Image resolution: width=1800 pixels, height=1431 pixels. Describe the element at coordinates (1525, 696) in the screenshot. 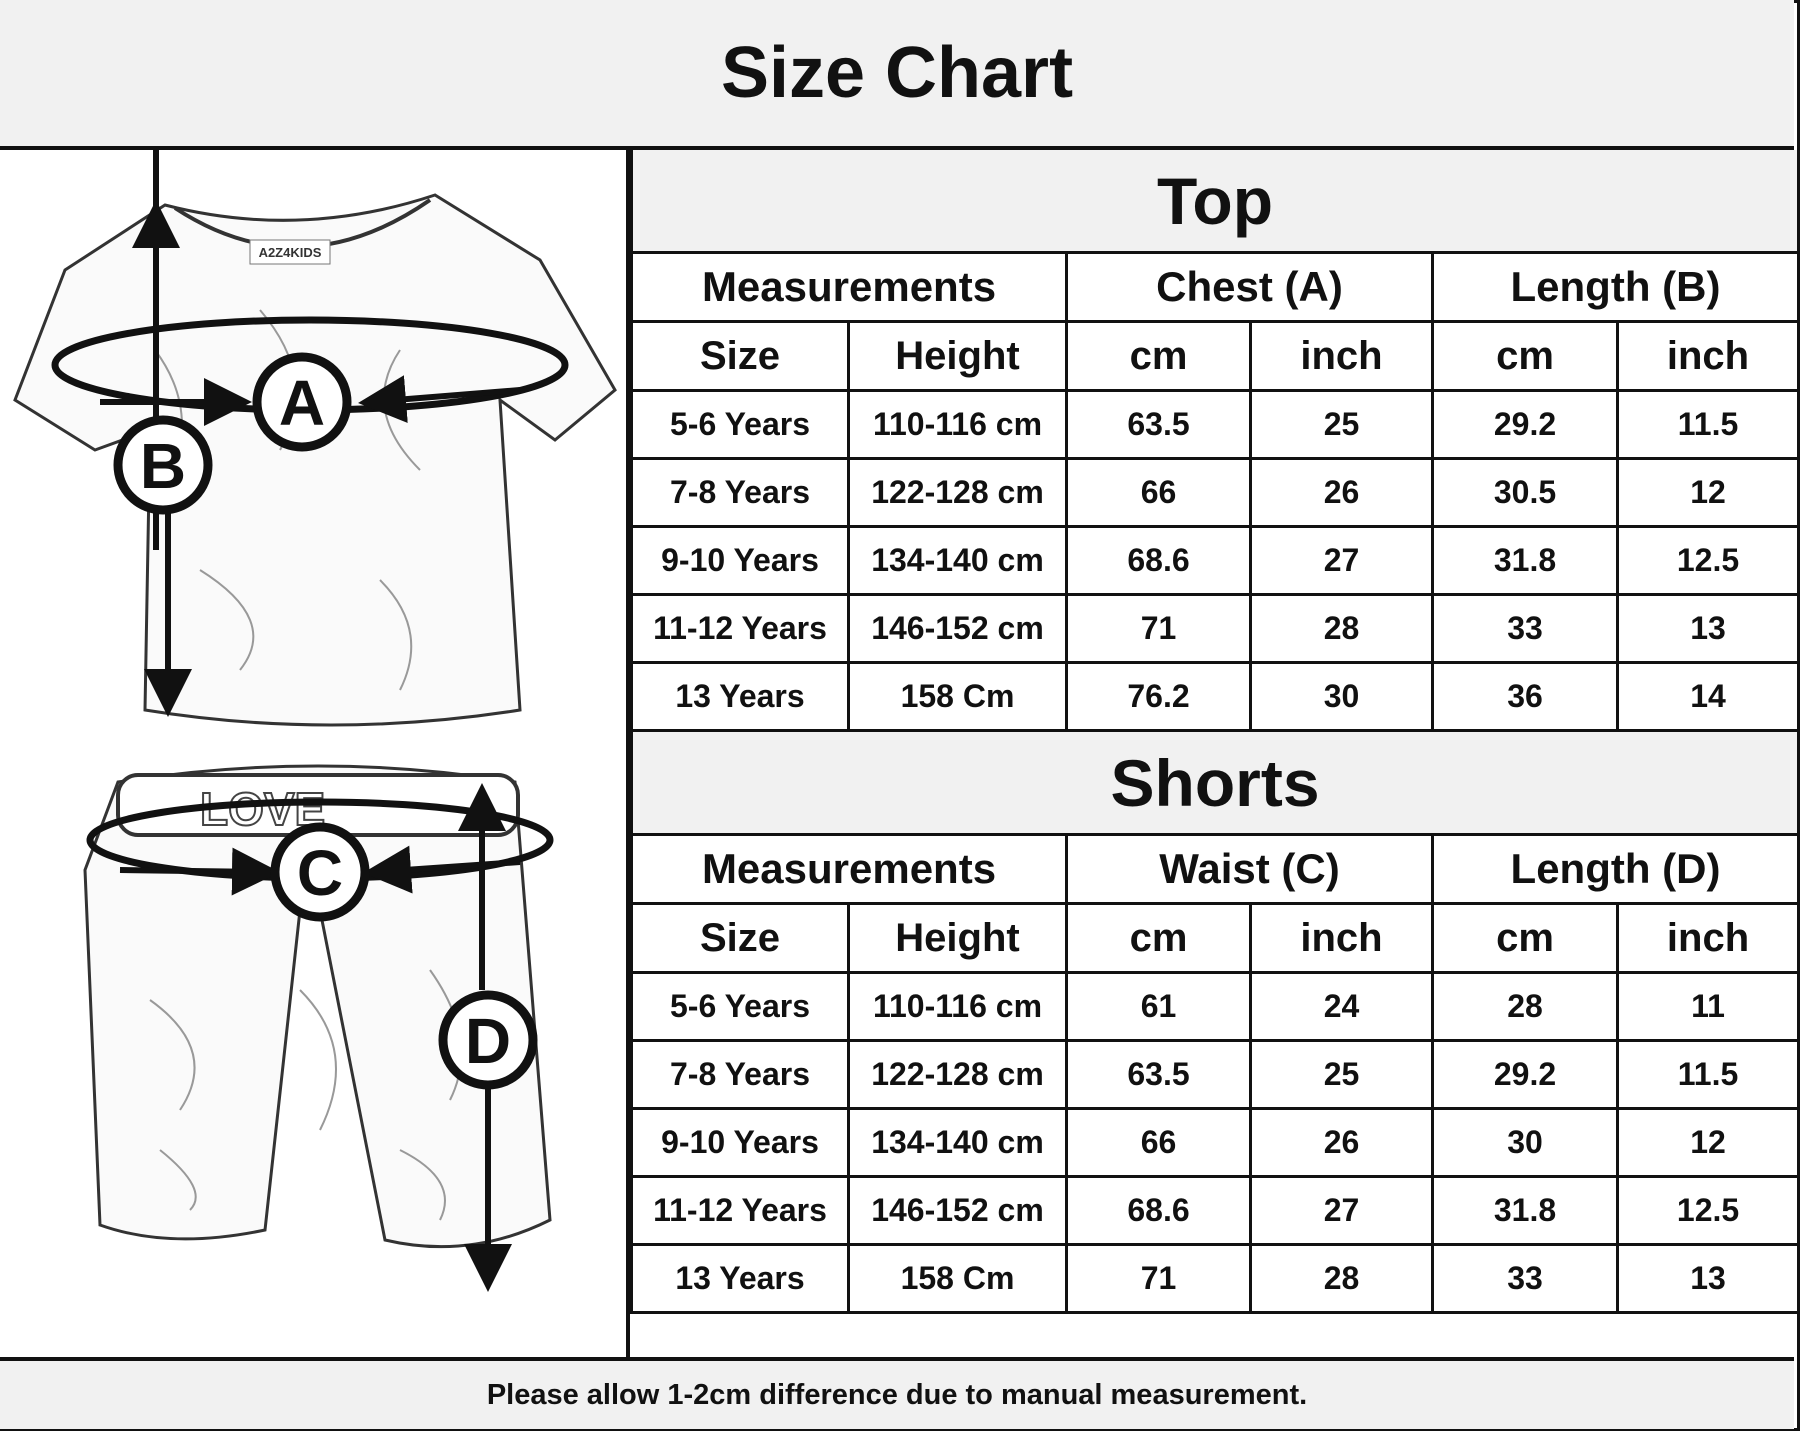

I see `table-cell: 36` at that location.